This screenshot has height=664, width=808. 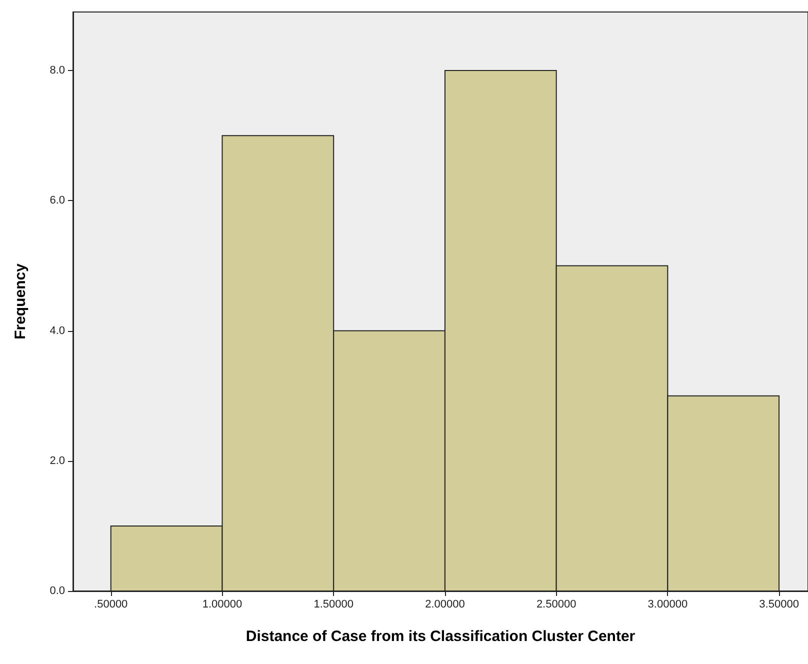 I want to click on y-tick-label: 2.0, so click(x=57, y=460).